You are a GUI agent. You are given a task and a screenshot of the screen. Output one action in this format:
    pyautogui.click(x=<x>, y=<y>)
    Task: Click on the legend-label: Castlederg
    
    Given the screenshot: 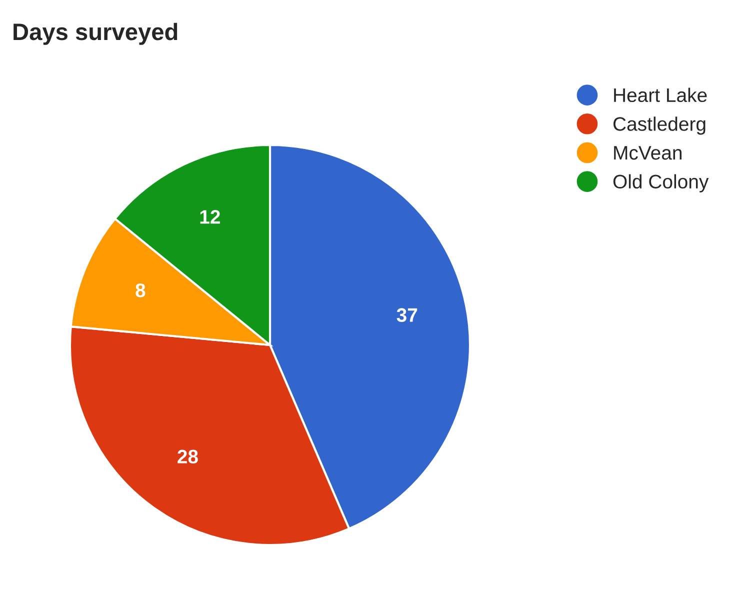 What is the action you would take?
    pyautogui.click(x=659, y=125)
    